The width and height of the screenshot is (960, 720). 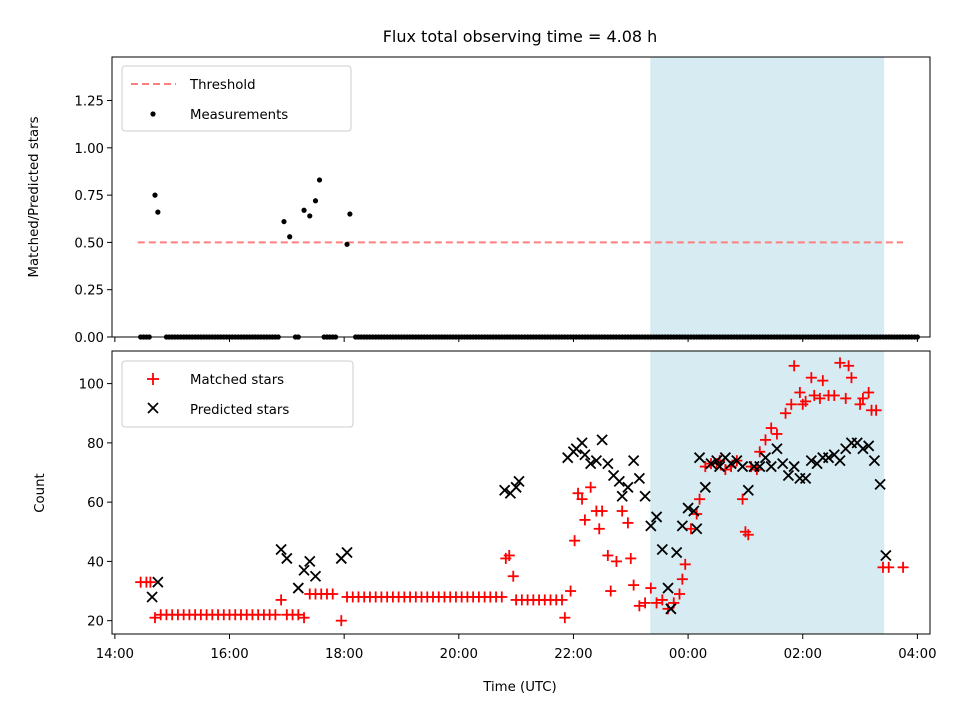 I want to click on count-legend: Matched stars Predicted stars, so click(x=237, y=394).